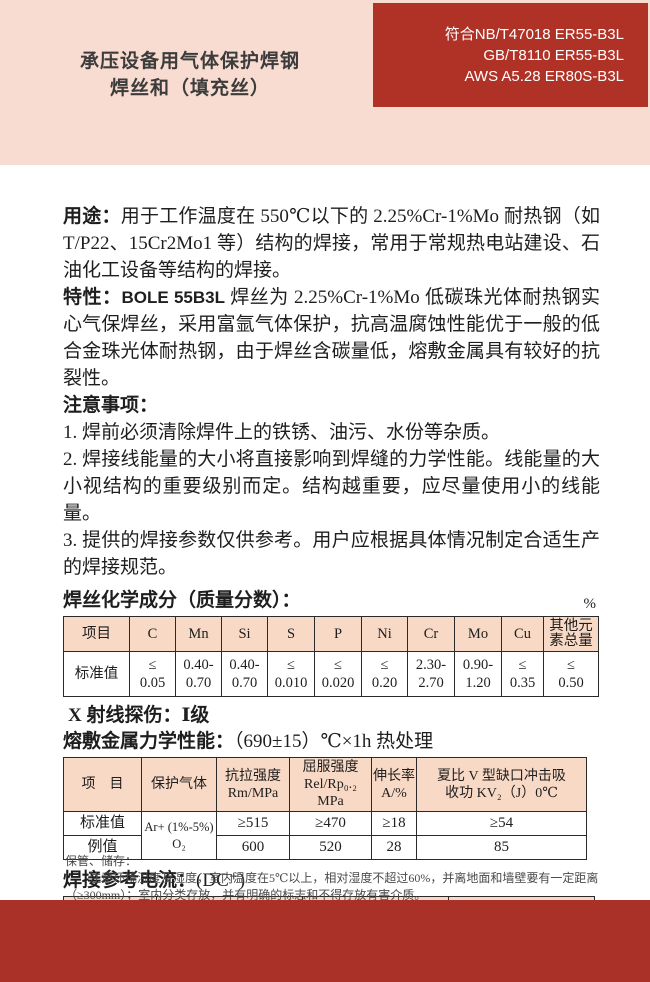 The height and width of the screenshot is (982, 650). Describe the element at coordinates (431, 634) in the screenshot. I see `chem-header-cr: Cr` at that location.